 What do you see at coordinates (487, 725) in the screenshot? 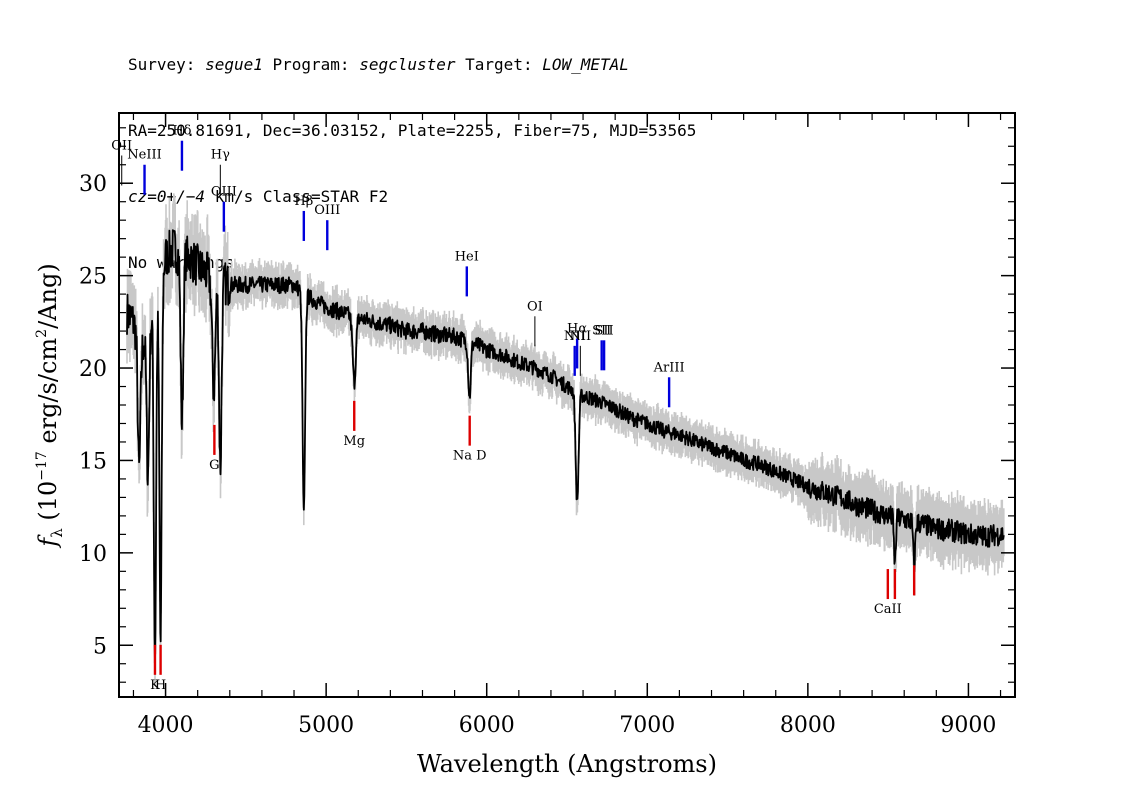
I see `x-tick-label-2: 6000` at bounding box center [487, 725].